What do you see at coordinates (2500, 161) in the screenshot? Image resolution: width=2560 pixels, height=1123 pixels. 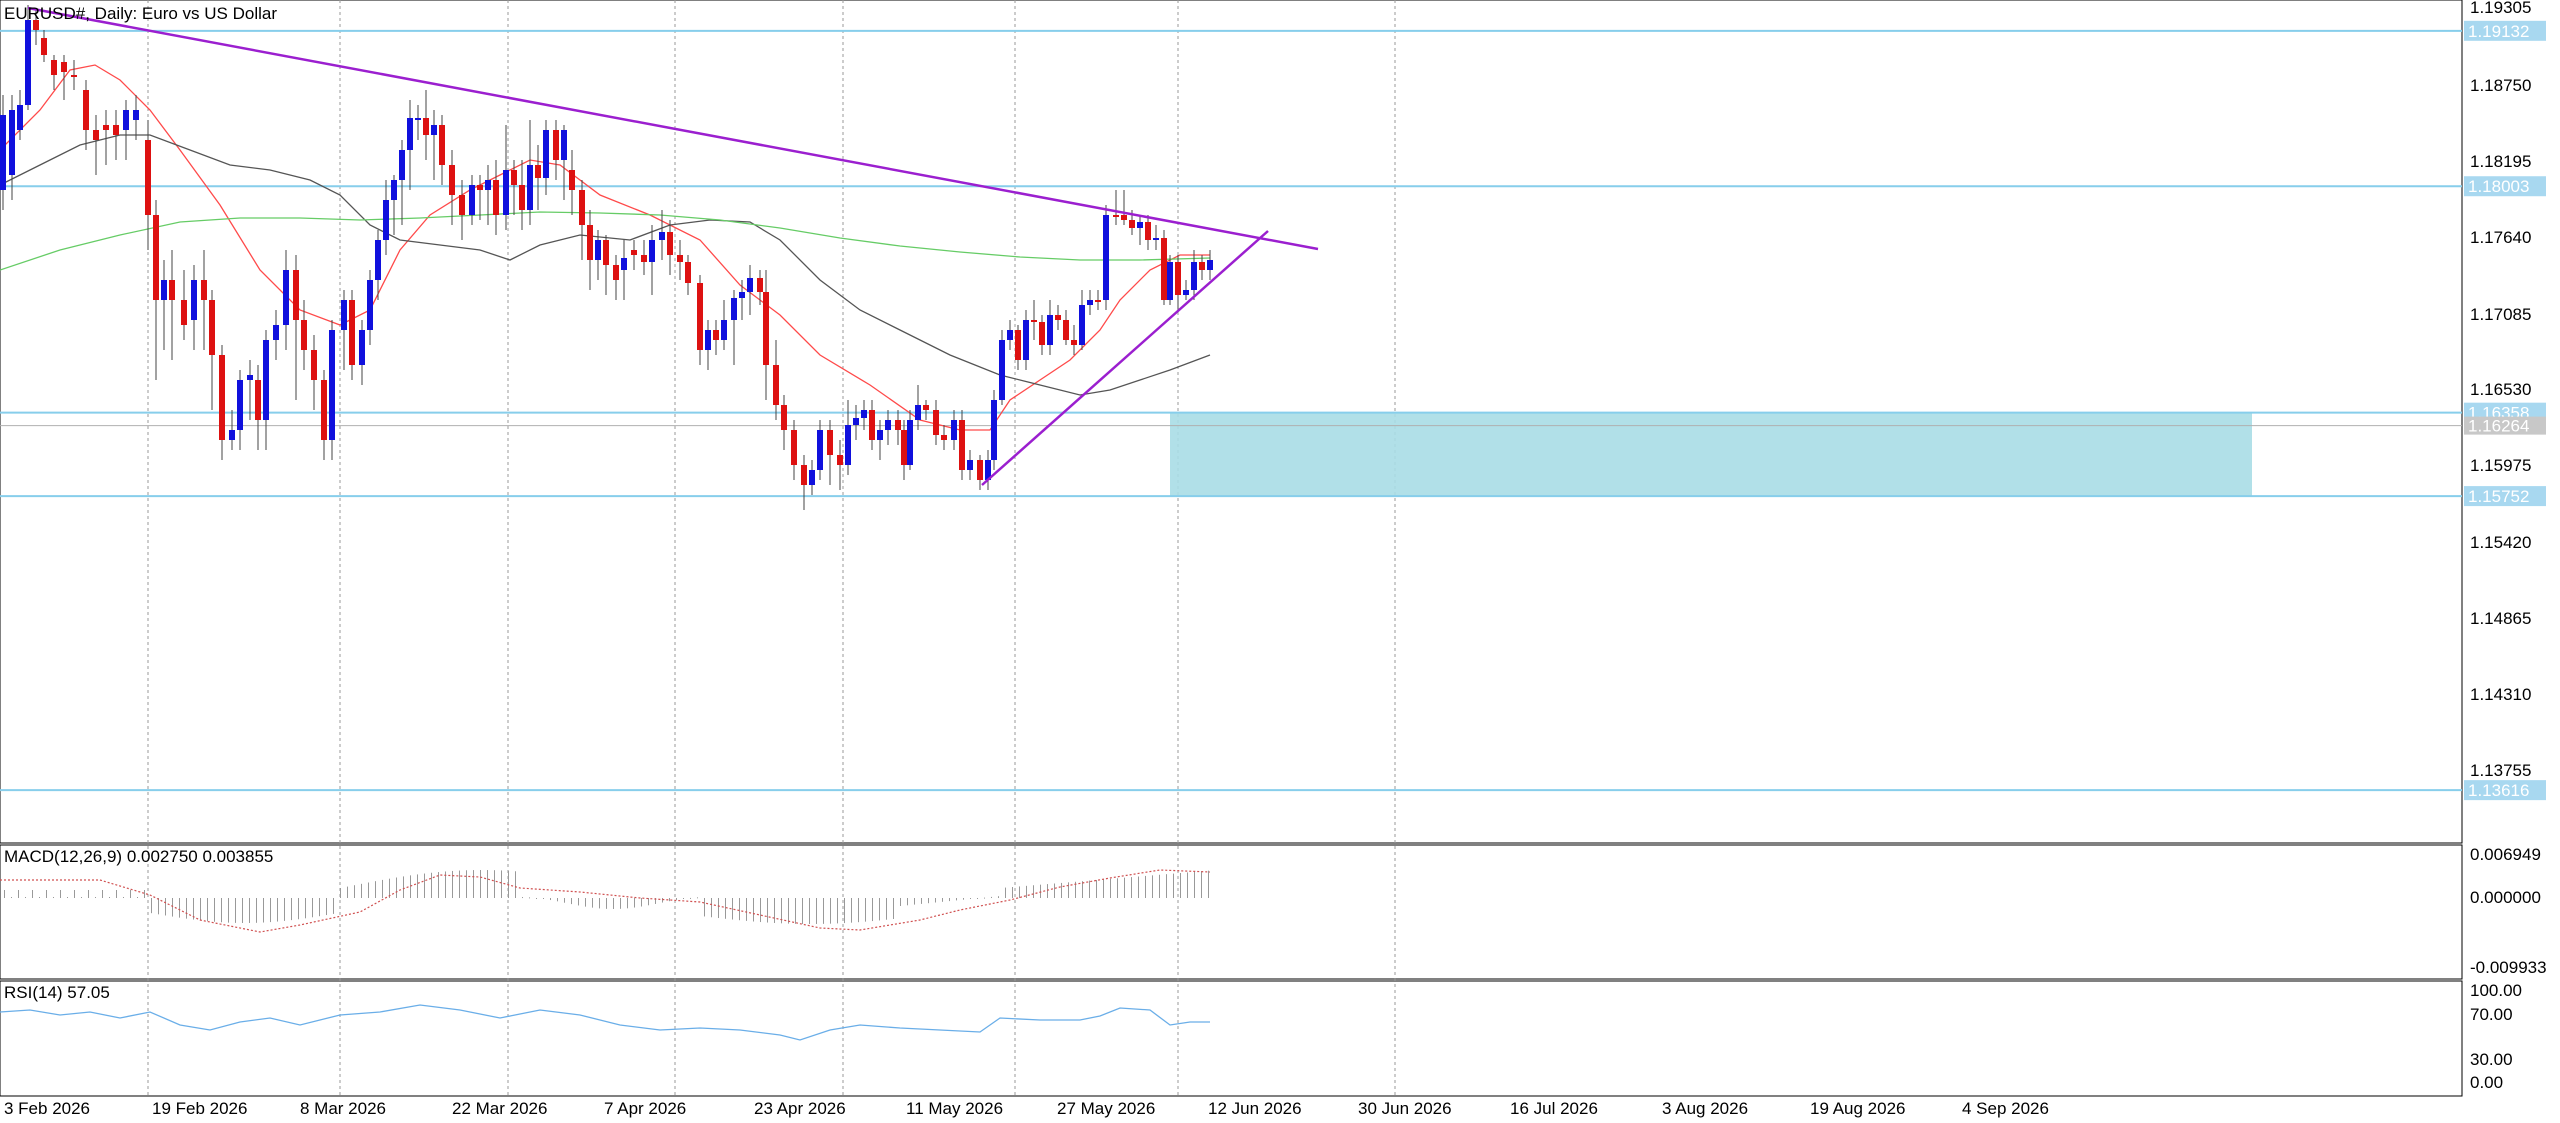 I see `price-tick: 1.18195` at bounding box center [2500, 161].